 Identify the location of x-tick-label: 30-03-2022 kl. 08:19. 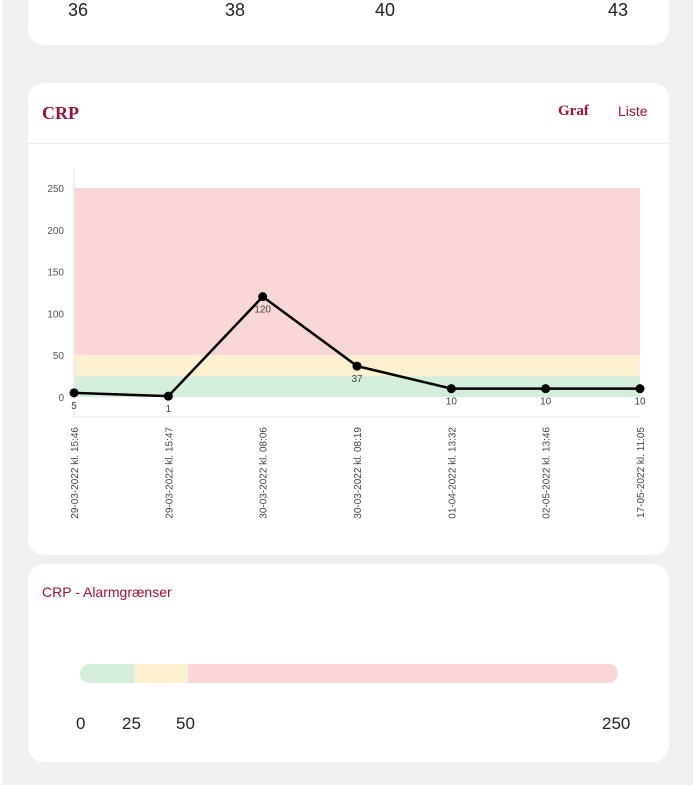
(358, 473).